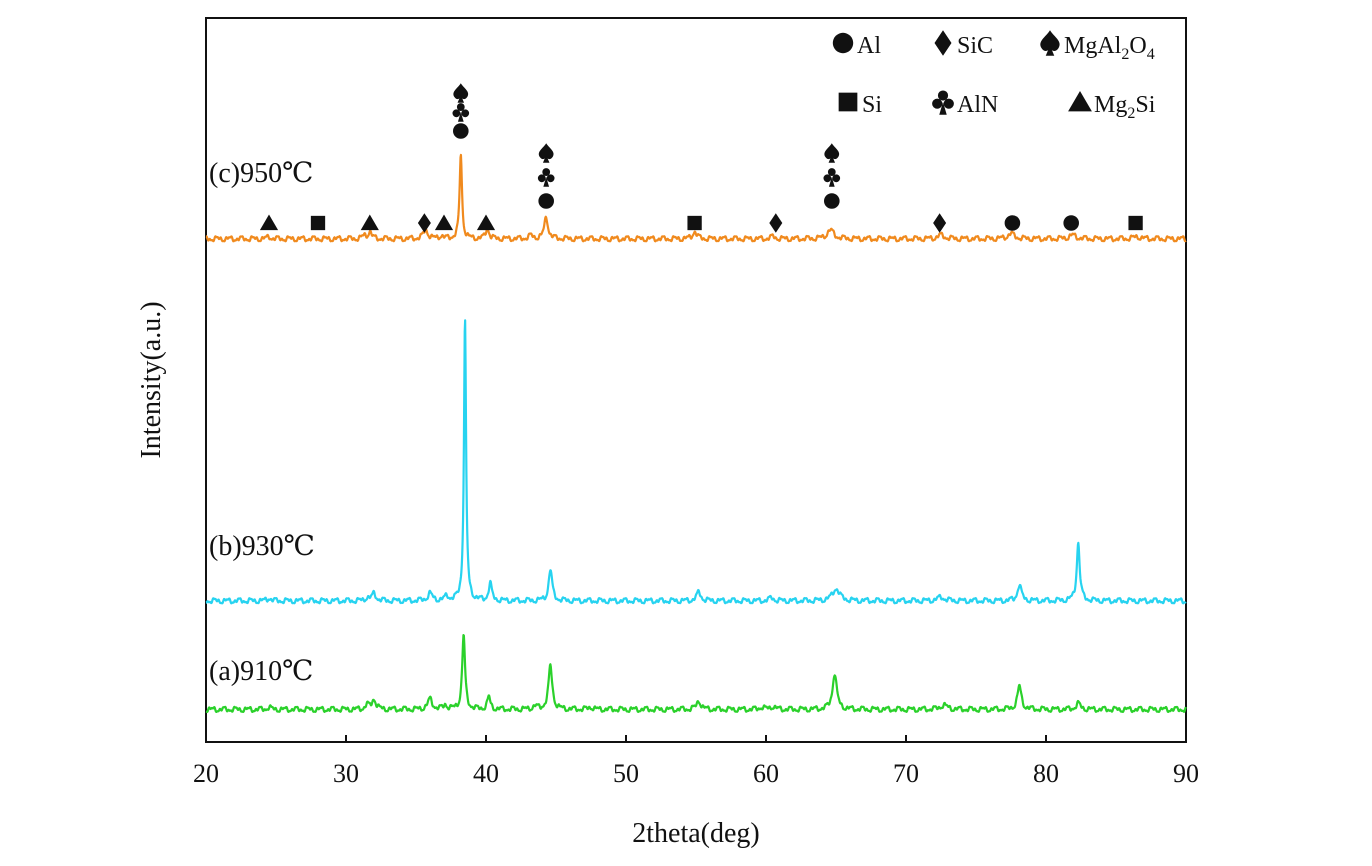  Describe the element at coordinates (696, 761) in the screenshot. I see `x-axis-ticks: 20 30 40 50 60 70 80 90` at that location.